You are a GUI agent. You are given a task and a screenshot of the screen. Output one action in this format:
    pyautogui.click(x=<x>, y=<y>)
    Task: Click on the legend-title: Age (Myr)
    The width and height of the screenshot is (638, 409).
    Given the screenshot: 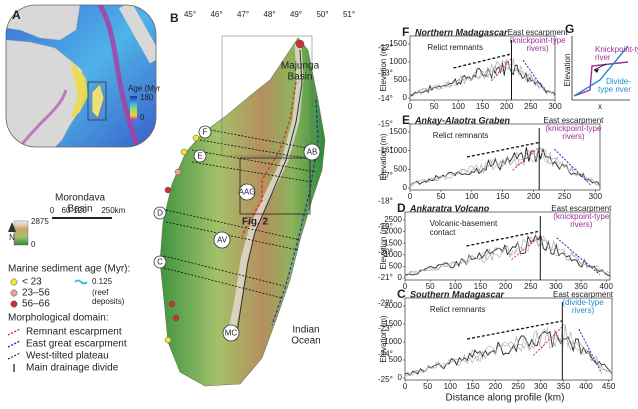 What is the action you would take?
    pyautogui.click(x=145, y=88)
    